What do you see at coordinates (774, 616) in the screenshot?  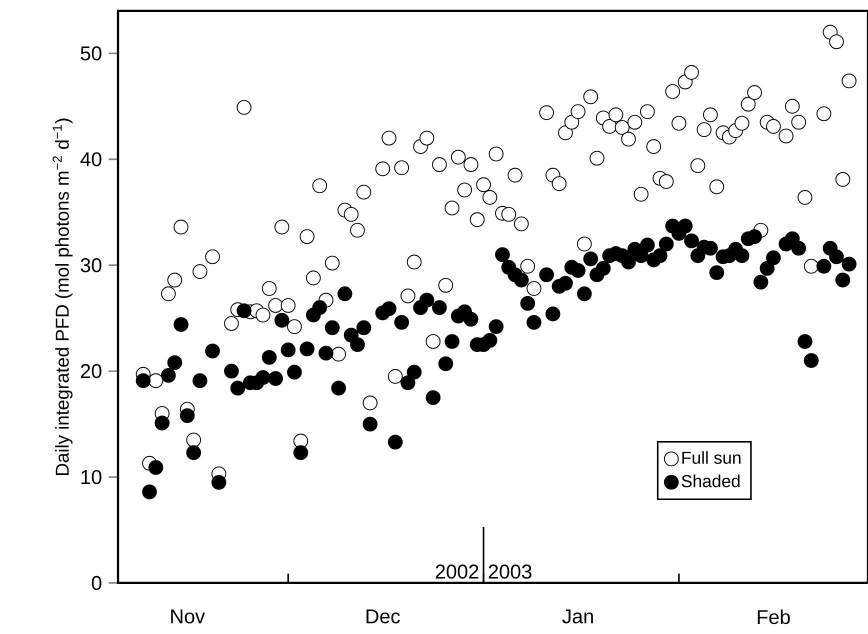 I see `x-tick-label: Feb` at bounding box center [774, 616].